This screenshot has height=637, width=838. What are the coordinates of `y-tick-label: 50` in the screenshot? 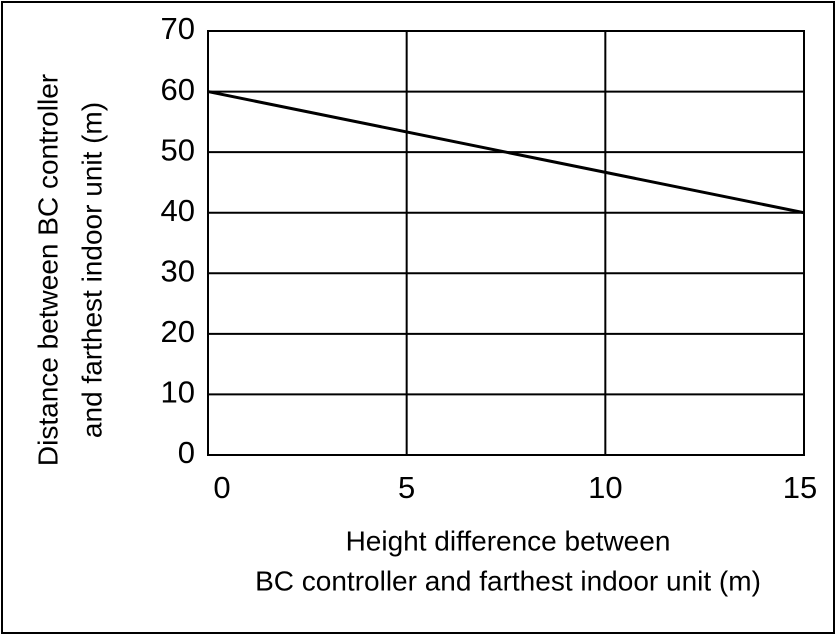 It's located at (178, 149).